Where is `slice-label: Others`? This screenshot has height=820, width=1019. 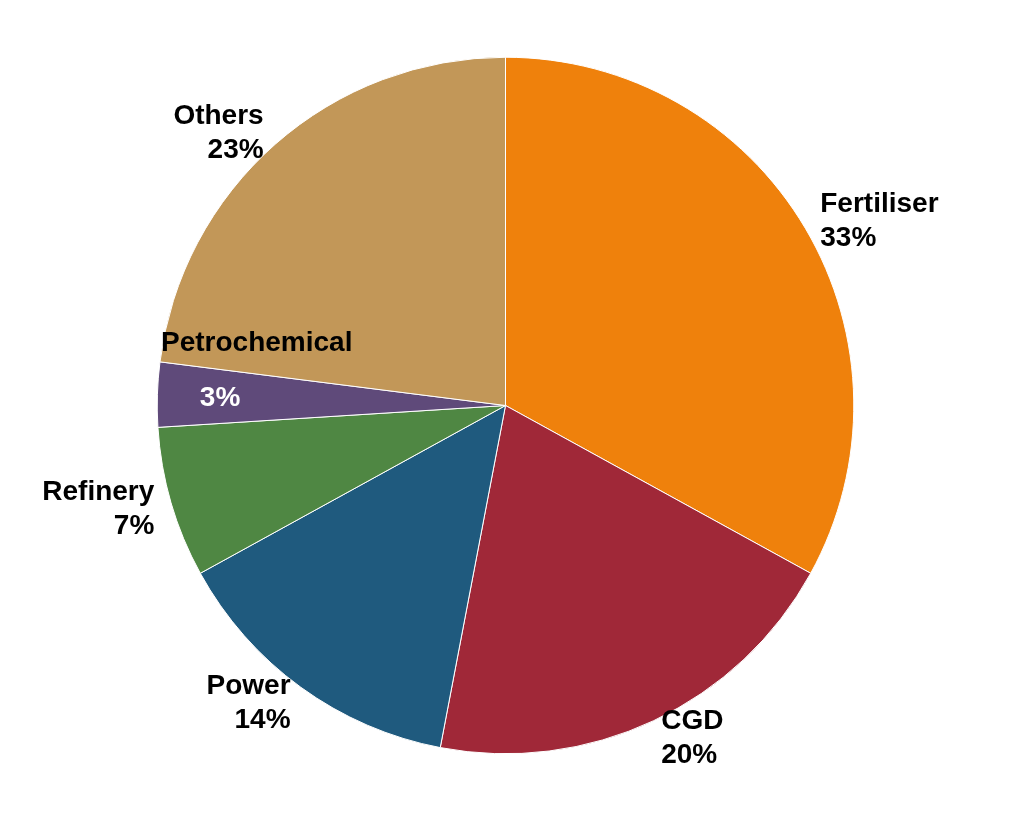
slice-label: Others is located at coordinates (218, 114).